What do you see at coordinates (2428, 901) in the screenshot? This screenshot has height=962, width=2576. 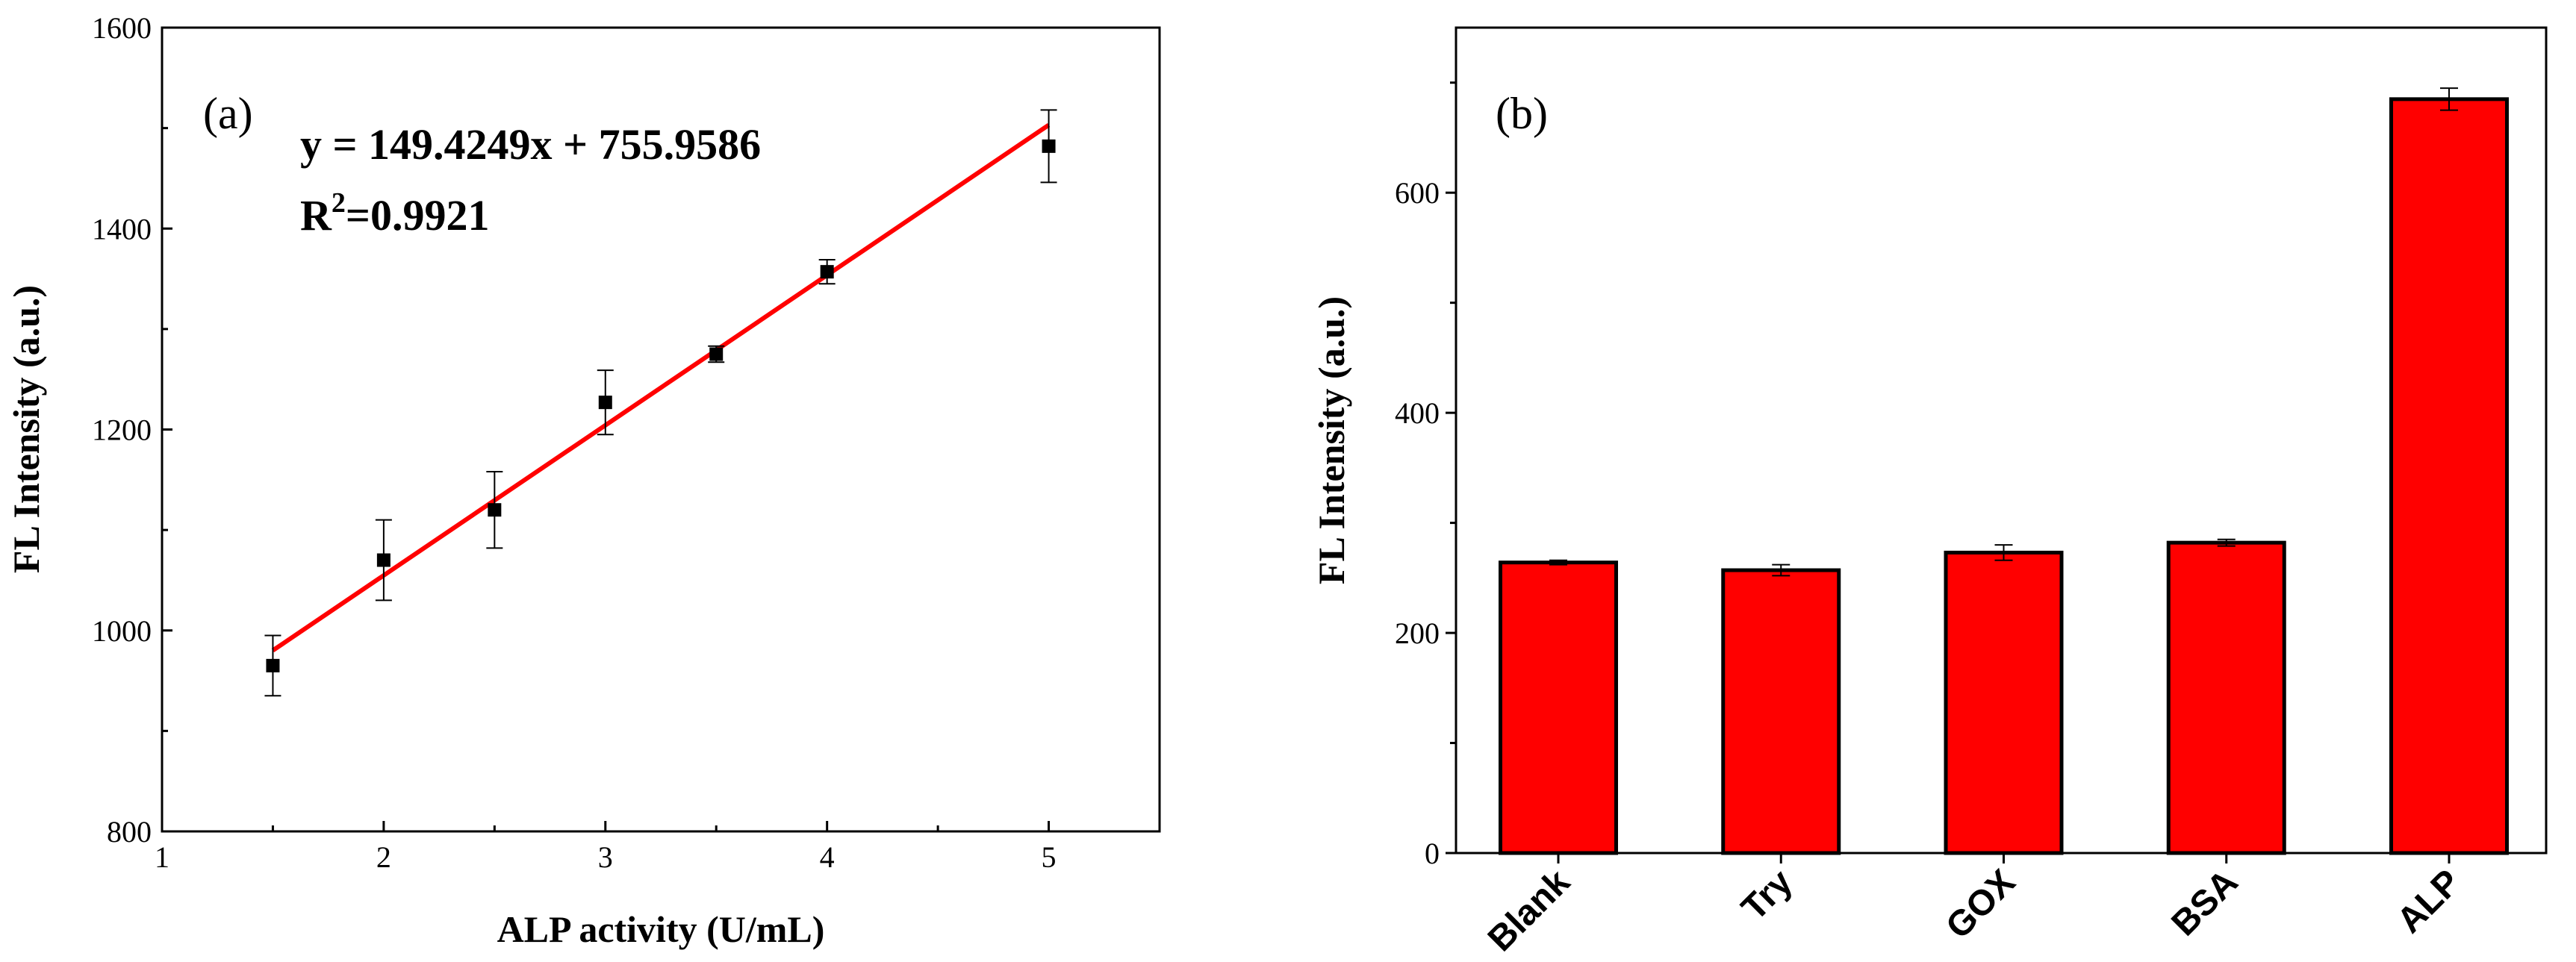 I see `category-label-alp: ALP` at bounding box center [2428, 901].